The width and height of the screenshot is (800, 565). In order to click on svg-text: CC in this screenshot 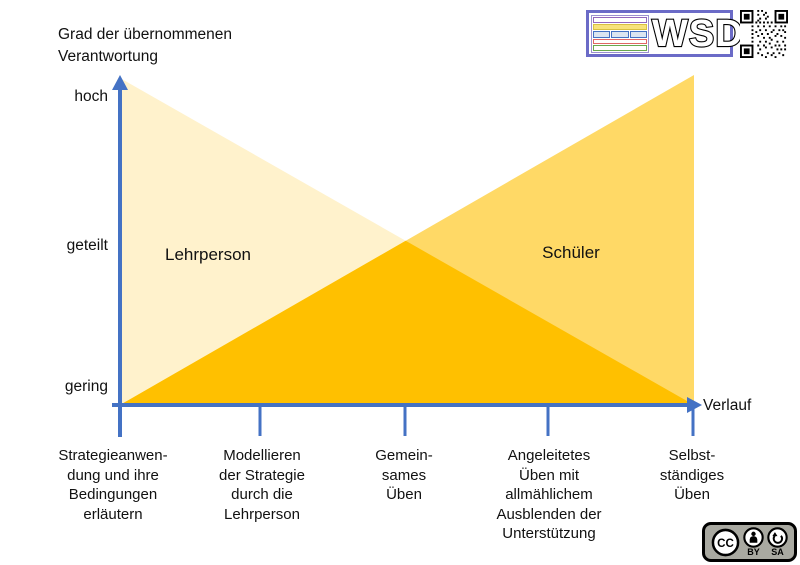, I will do `click(725, 542)`.